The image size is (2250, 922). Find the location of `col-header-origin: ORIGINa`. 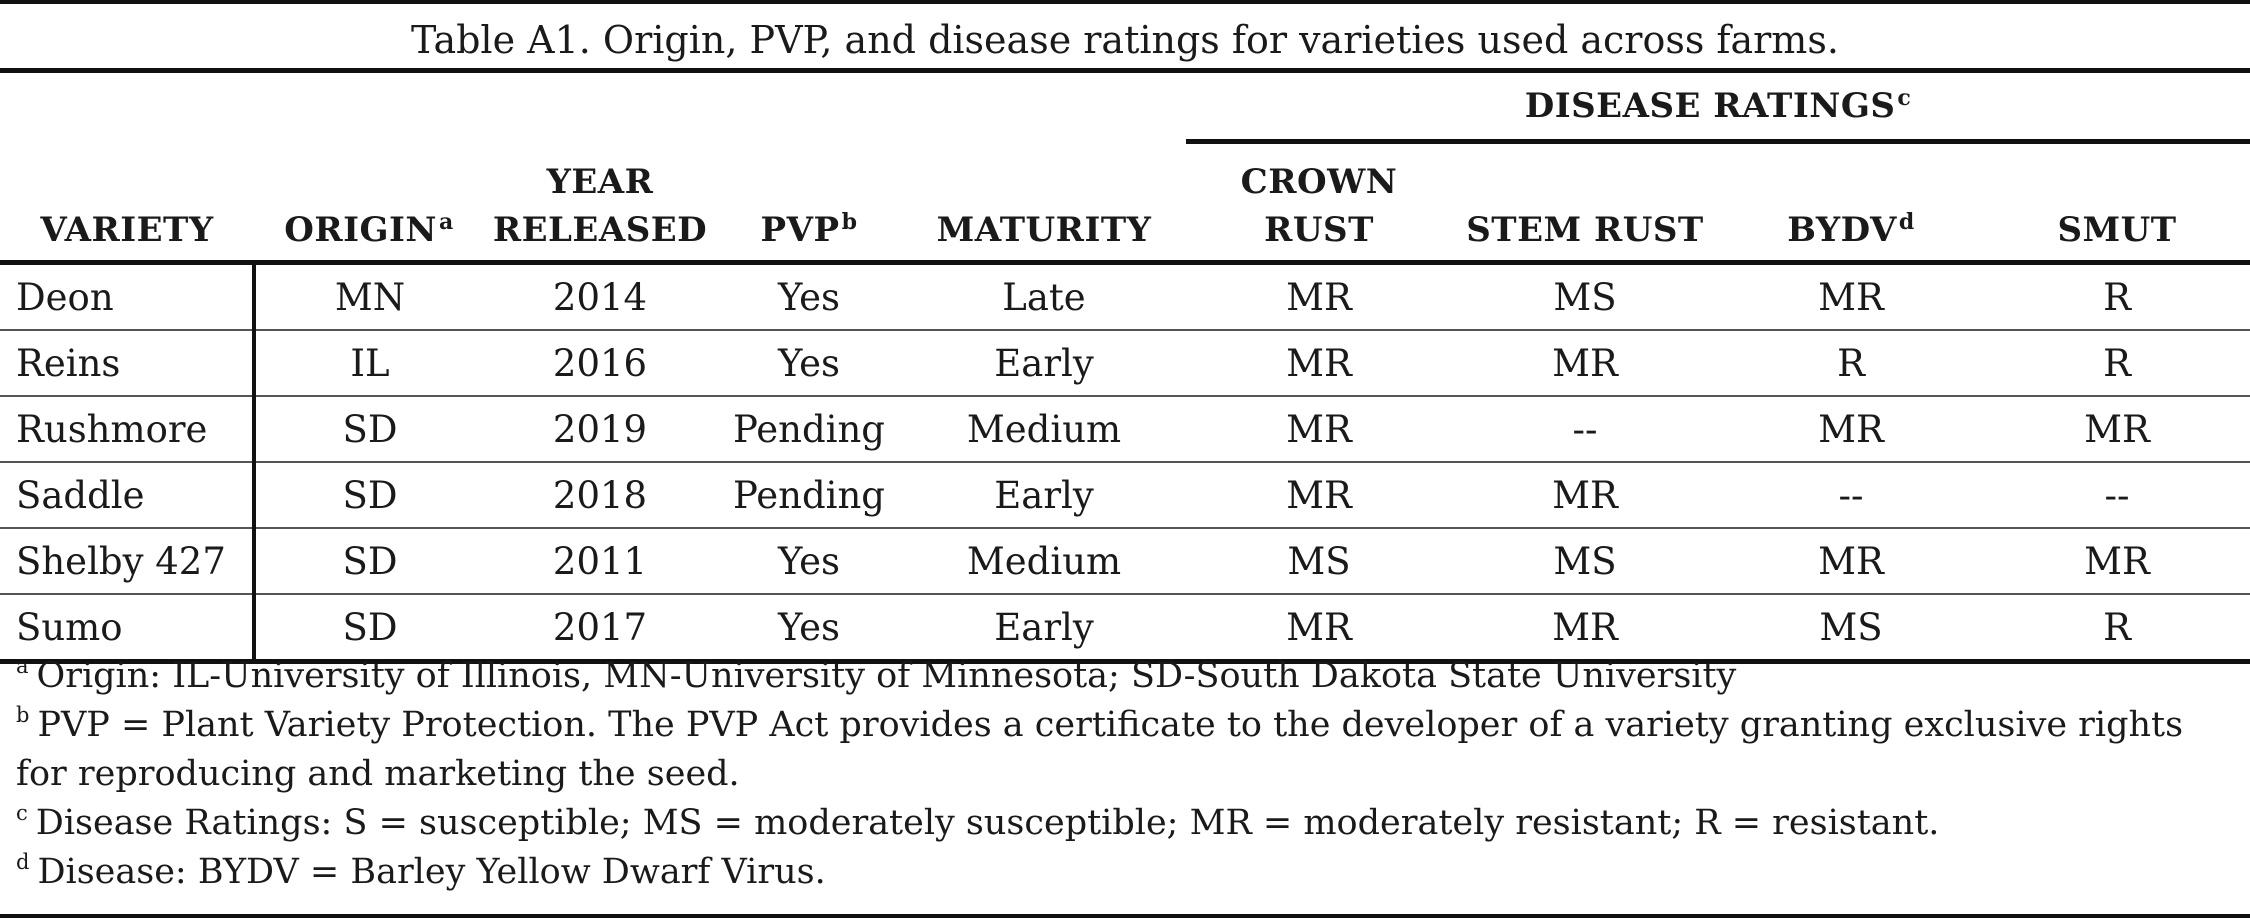

col-header-origin: ORIGINa is located at coordinates (369, 203).